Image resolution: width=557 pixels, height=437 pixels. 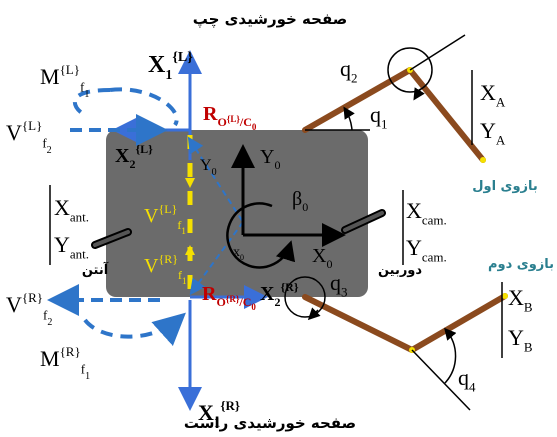 What do you see at coordinates (238, 253) in the screenshot?
I see `label-x0_small: x0` at bounding box center [238, 253].